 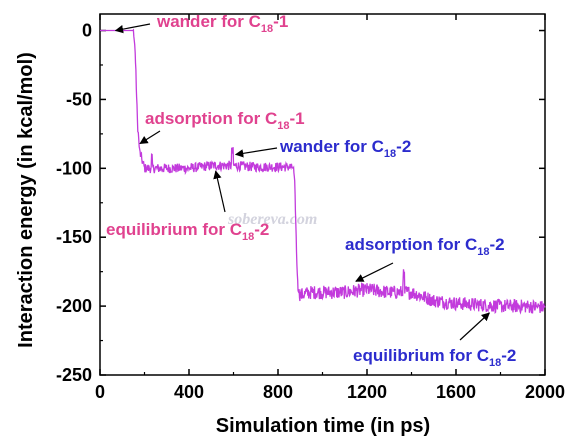 What do you see at coordinates (79, 99) in the screenshot?
I see `y-tick-label: -50` at bounding box center [79, 99].